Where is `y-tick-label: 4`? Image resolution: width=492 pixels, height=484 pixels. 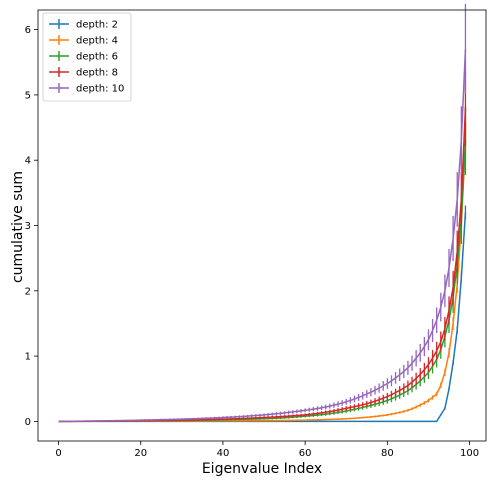 y-tick-label: 4 is located at coordinates (28, 161).